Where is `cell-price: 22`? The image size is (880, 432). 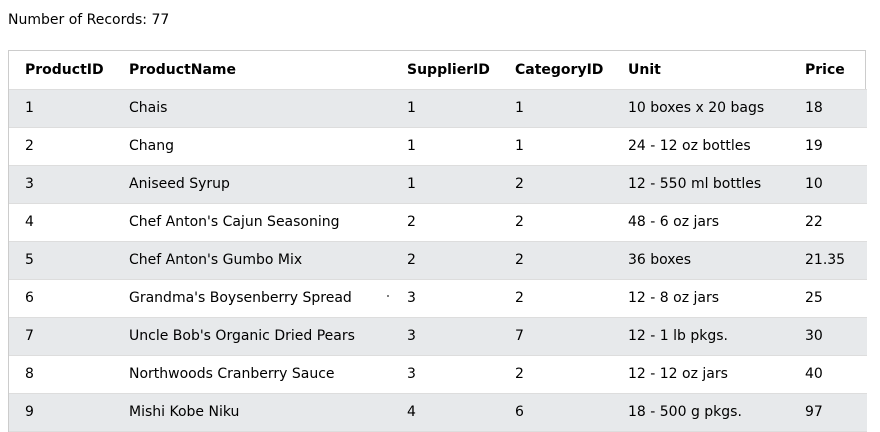 cell-price: 22 is located at coordinates (828, 222).